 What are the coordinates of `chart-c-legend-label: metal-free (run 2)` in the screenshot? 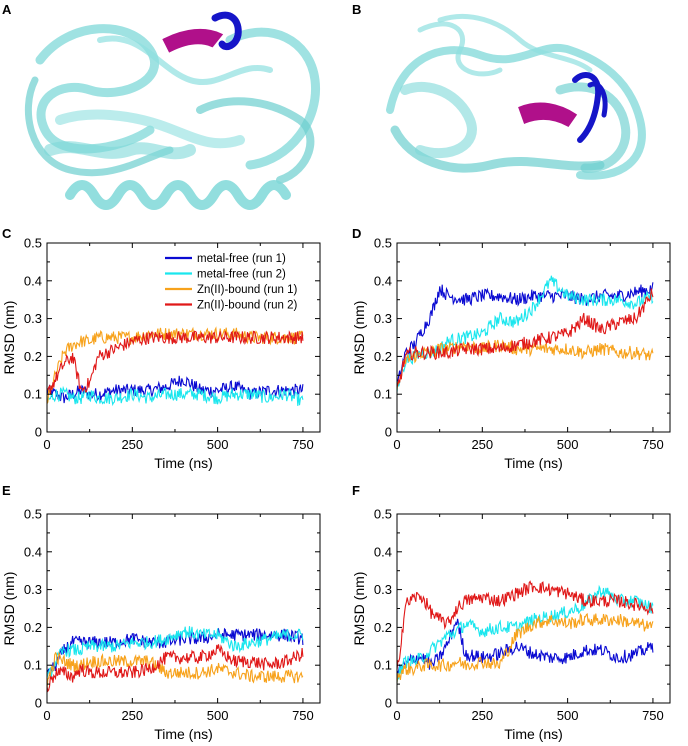 It's located at (241, 275).